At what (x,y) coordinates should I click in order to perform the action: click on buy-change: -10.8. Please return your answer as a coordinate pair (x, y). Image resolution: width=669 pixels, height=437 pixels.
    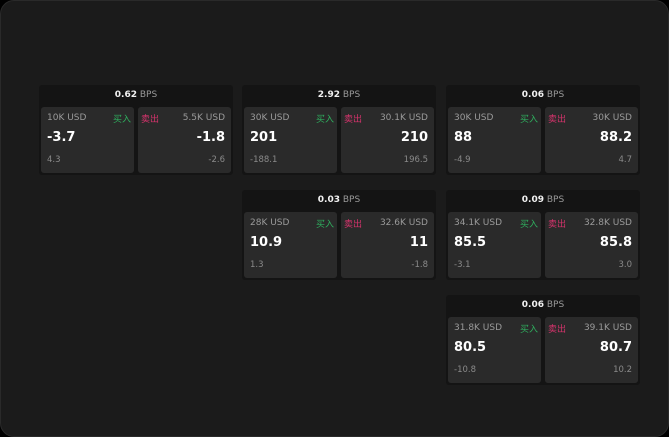
    Looking at the image, I should click on (465, 370).